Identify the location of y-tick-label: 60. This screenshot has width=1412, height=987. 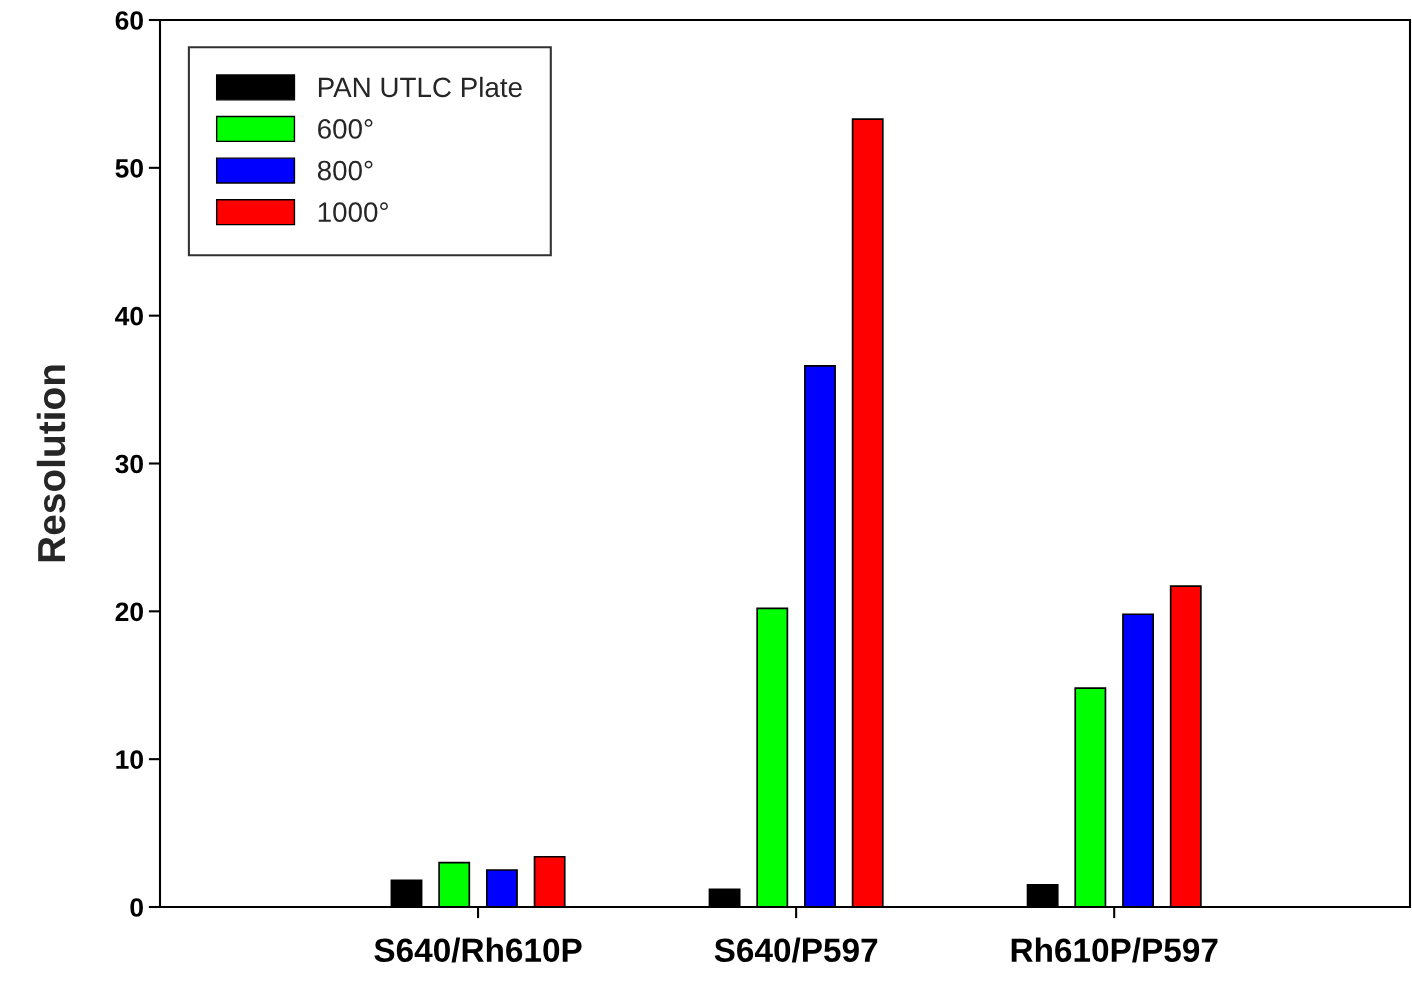
(129, 20).